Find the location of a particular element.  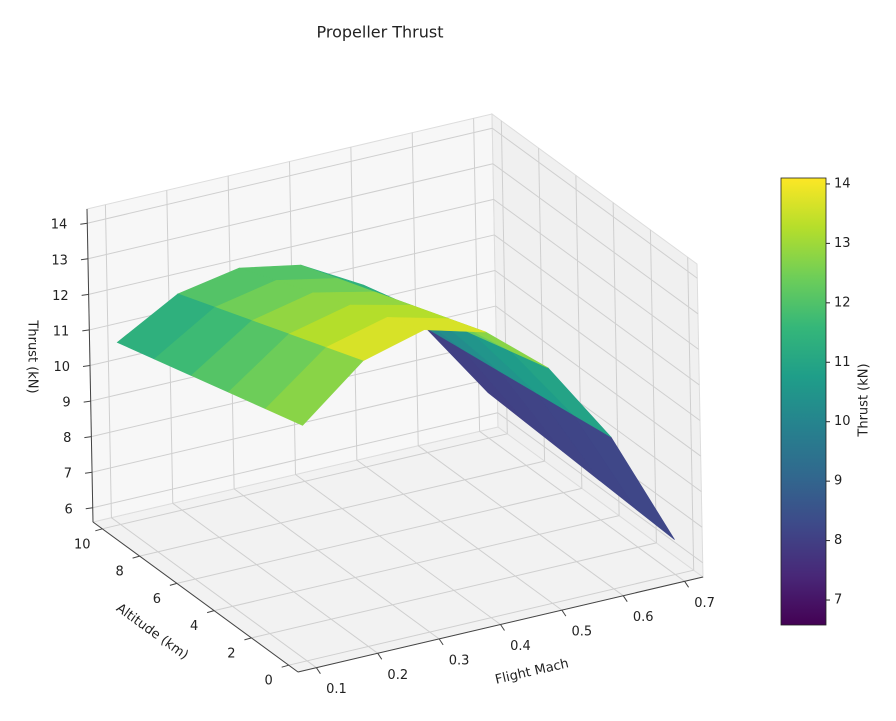

x-tick-label: 0.5 is located at coordinates (582, 632).